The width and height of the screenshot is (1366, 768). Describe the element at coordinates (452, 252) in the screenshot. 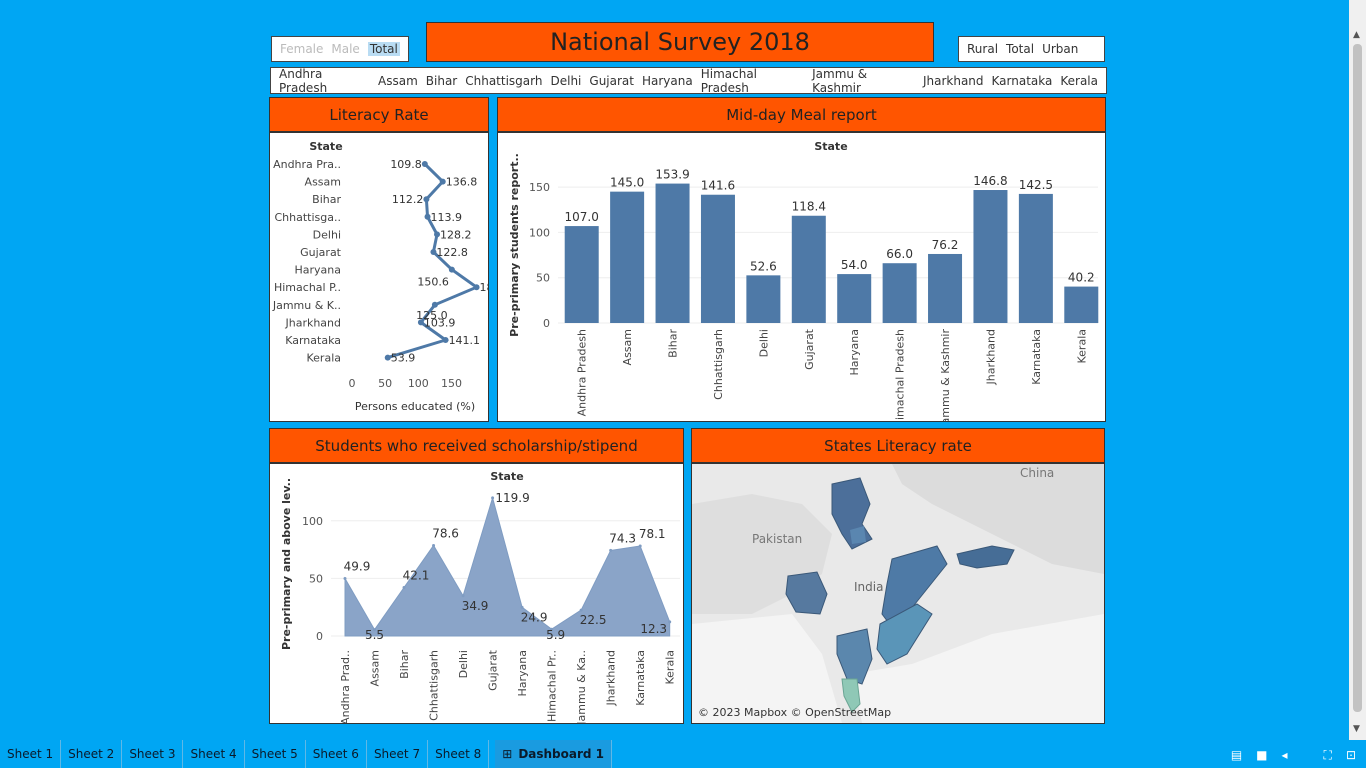

I see `literacy-data-label: 122.8` at that location.